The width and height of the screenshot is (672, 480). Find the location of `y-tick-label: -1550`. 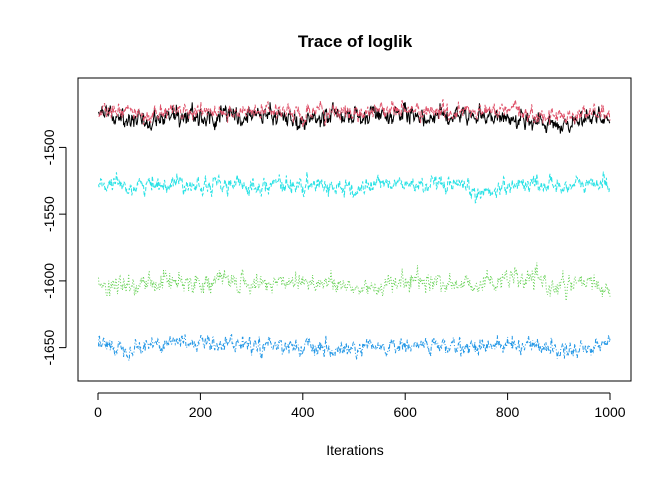

y-tick-label: -1550 is located at coordinates (49, 214).